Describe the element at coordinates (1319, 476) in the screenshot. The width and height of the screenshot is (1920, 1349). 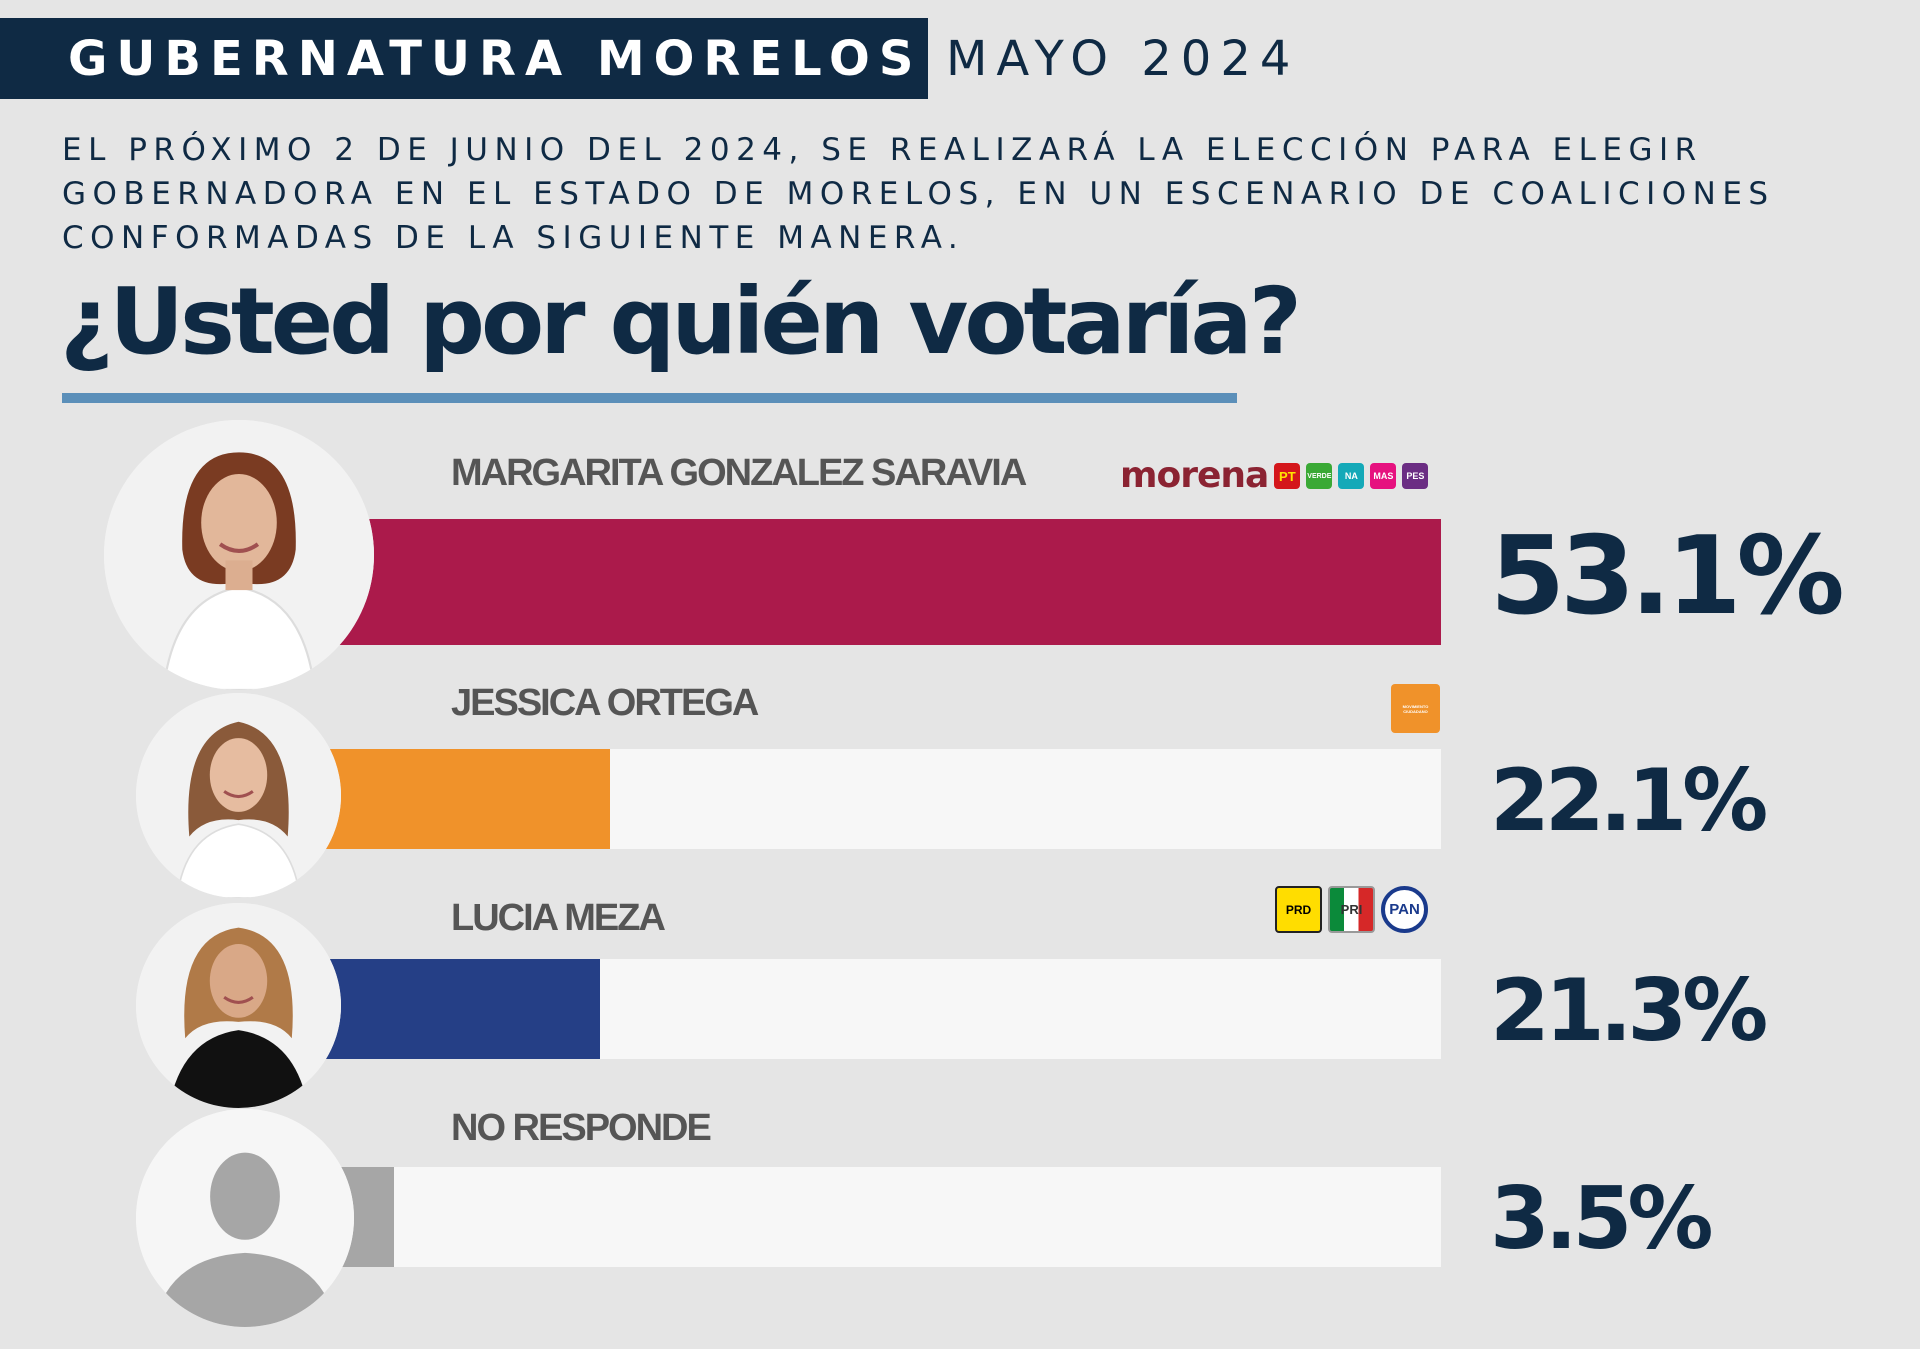
I see `verde-logo: VERDE` at that location.